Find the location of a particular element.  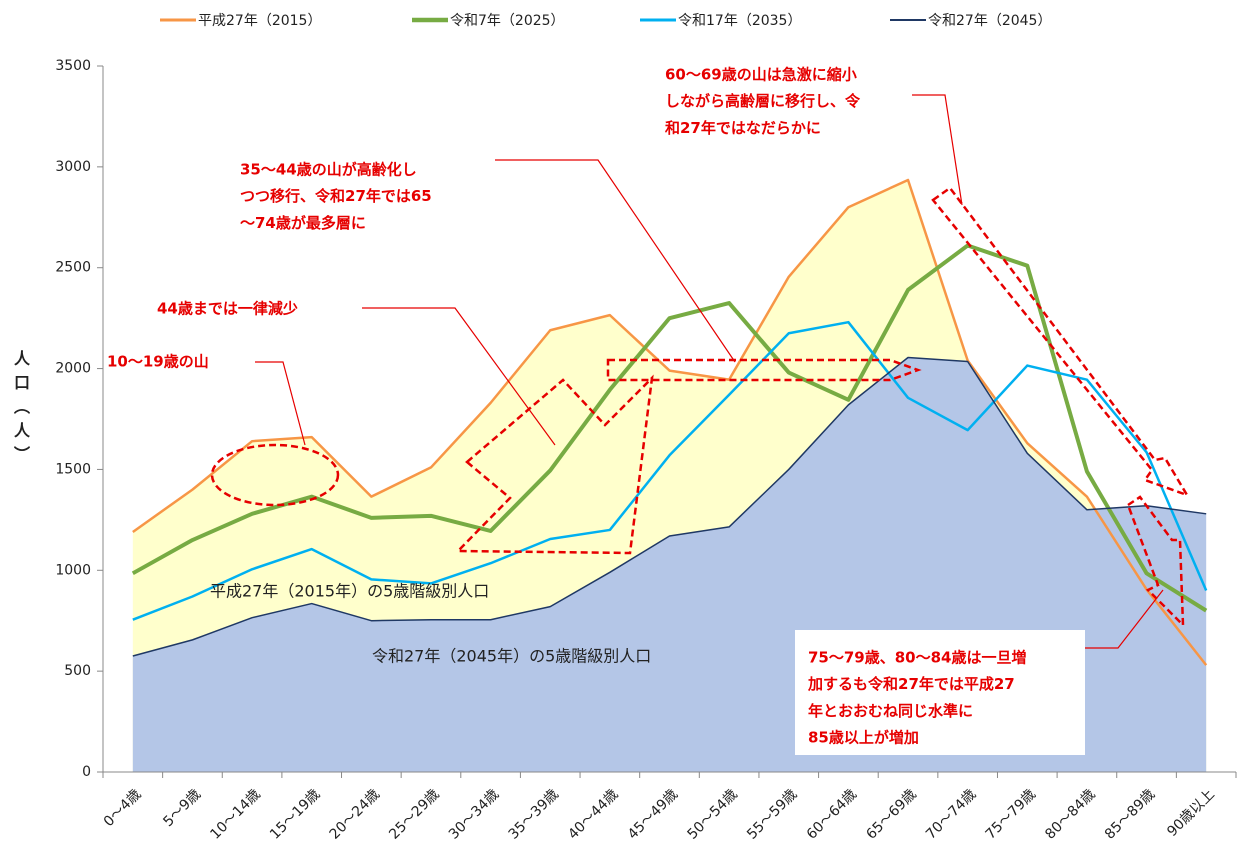

annotation: 75〜79歳、80〜84歳は一旦増 is located at coordinates (917, 658).